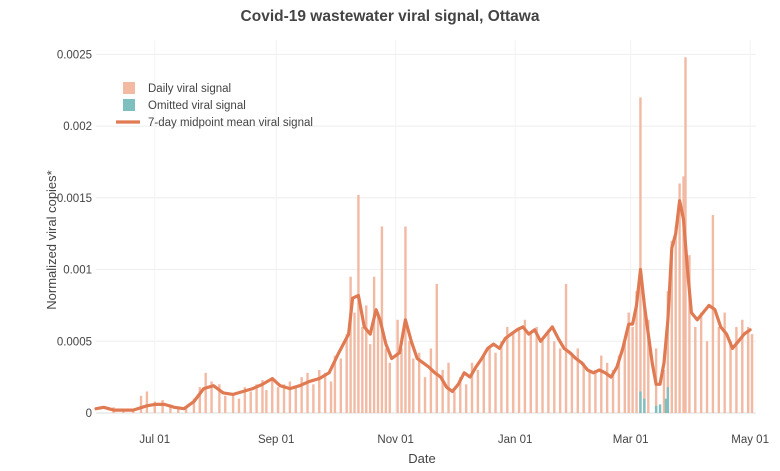 The width and height of the screenshot is (780, 471). Describe the element at coordinates (189, 89) in the screenshot. I see `legend-label: Daily viral signal` at that location.